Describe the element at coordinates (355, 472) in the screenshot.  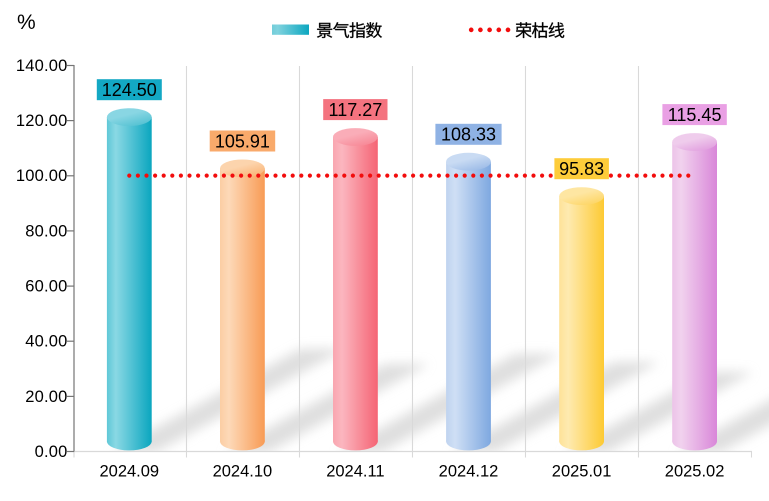
I see `svg-text: 2024.11` at that location.